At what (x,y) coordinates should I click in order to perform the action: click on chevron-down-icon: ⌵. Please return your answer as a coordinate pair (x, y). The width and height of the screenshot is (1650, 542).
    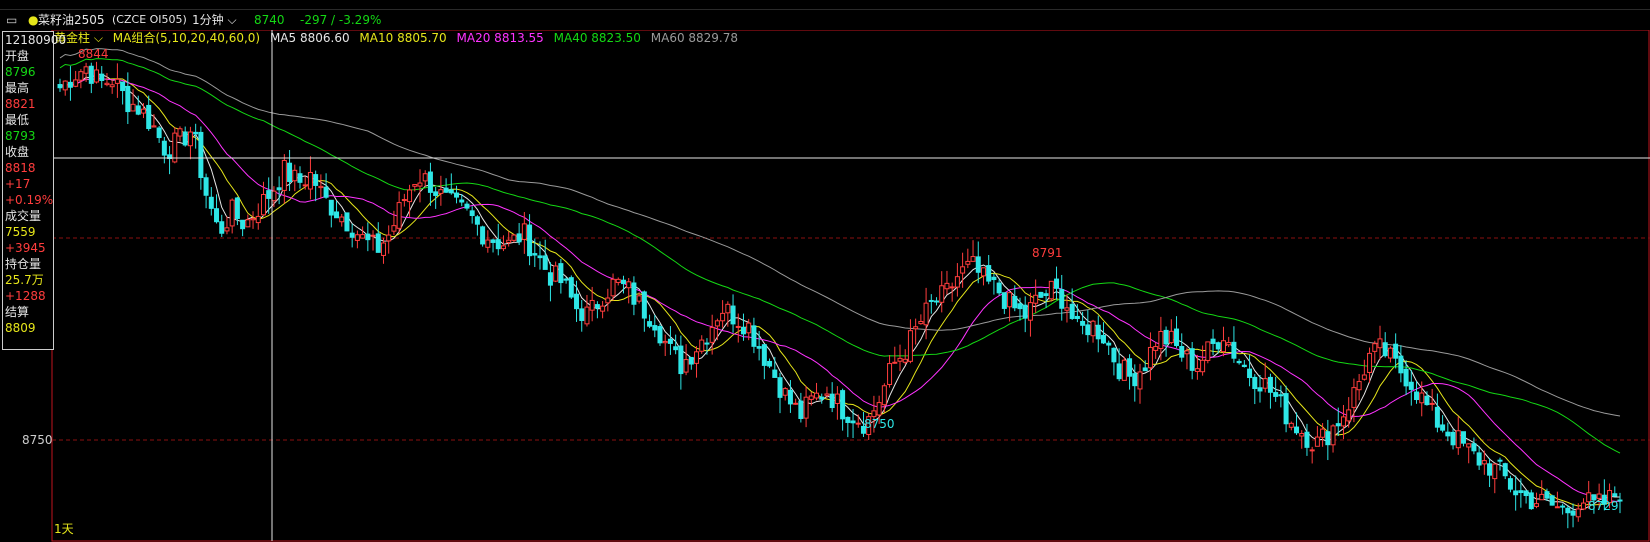
    Looking at the image, I should click on (230, 20).